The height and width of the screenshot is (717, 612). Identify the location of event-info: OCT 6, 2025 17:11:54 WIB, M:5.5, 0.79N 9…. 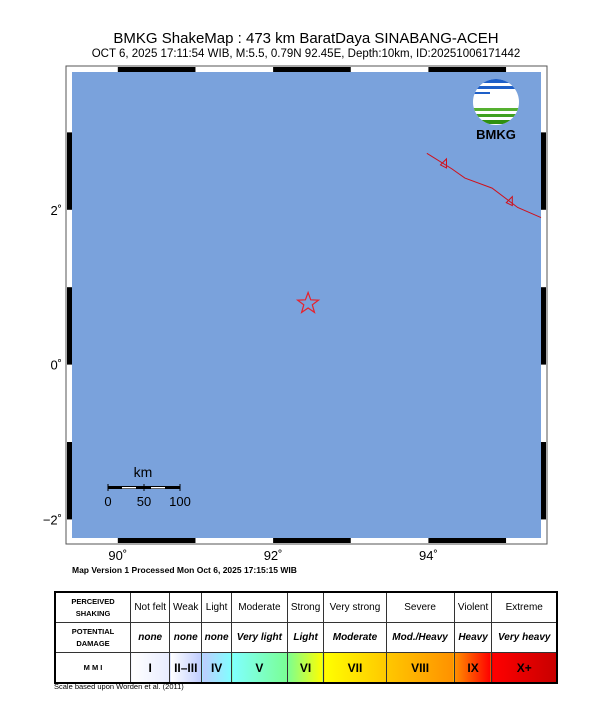
(306, 54).